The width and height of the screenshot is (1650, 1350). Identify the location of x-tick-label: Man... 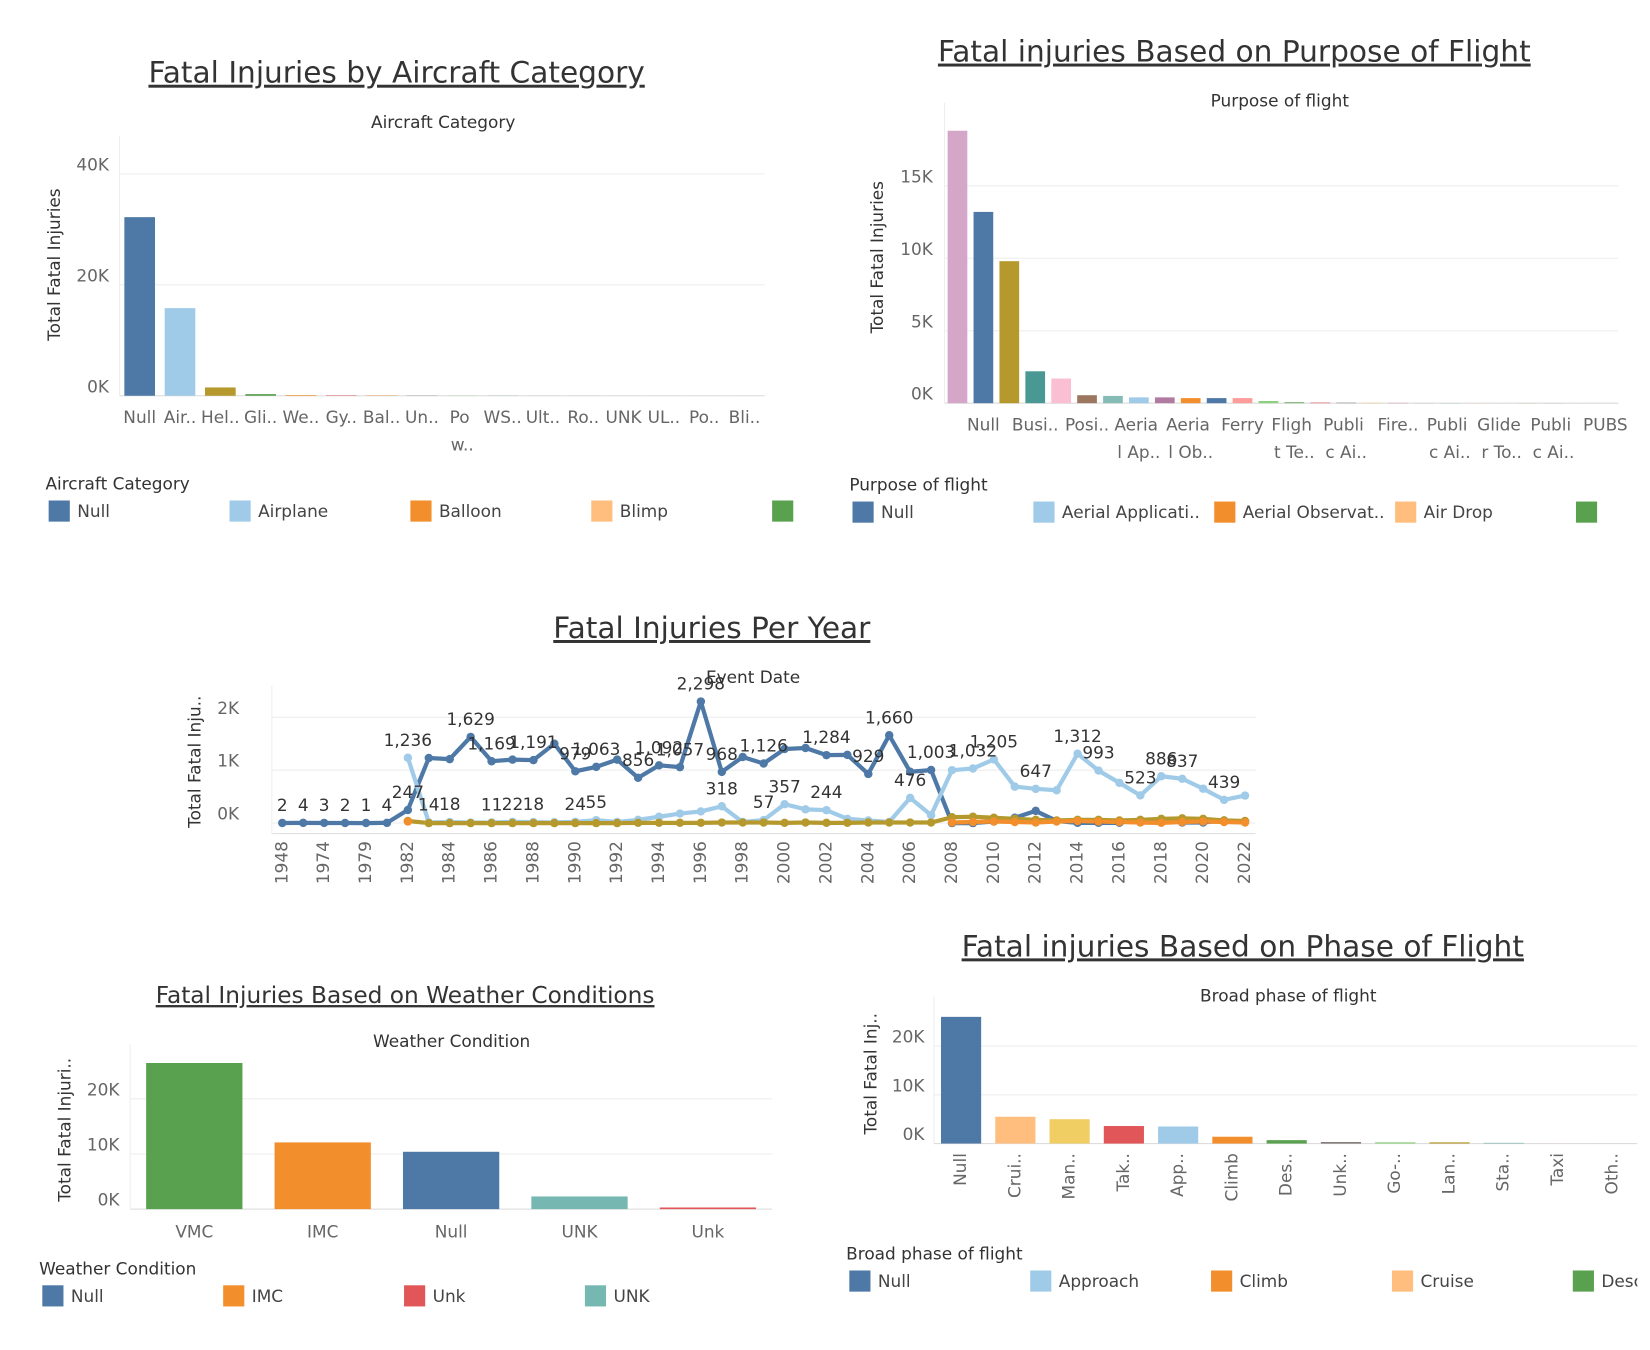
(1069, 1176).